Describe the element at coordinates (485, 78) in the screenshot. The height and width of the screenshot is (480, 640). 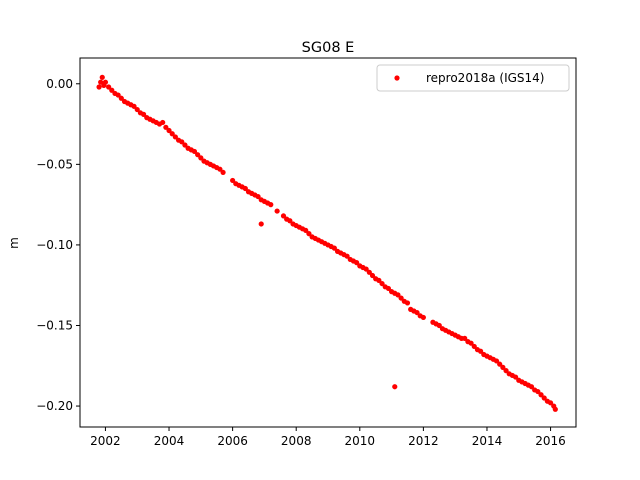
I see `legend-label: repro2018a (IGS14)` at that location.